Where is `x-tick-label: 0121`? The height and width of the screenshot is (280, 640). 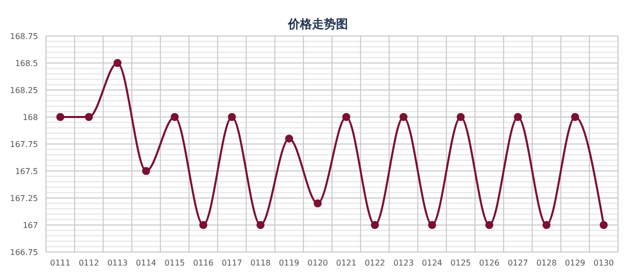
x-tick-label: 0121 is located at coordinates (346, 263).